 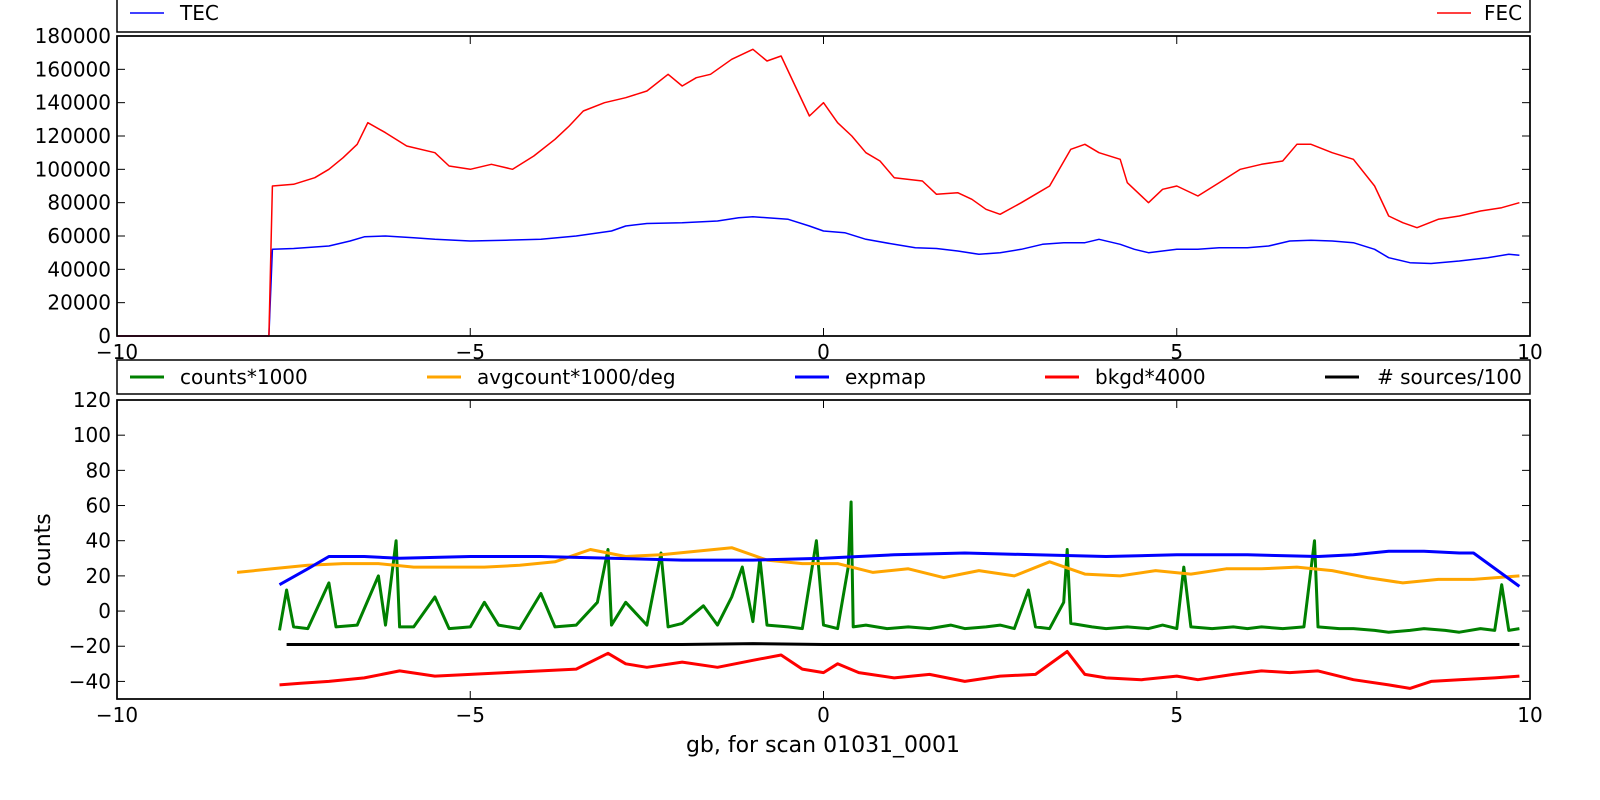 What do you see at coordinates (117, 563) in the screenshot?
I see `x-tick: −10` at bounding box center [117, 563].